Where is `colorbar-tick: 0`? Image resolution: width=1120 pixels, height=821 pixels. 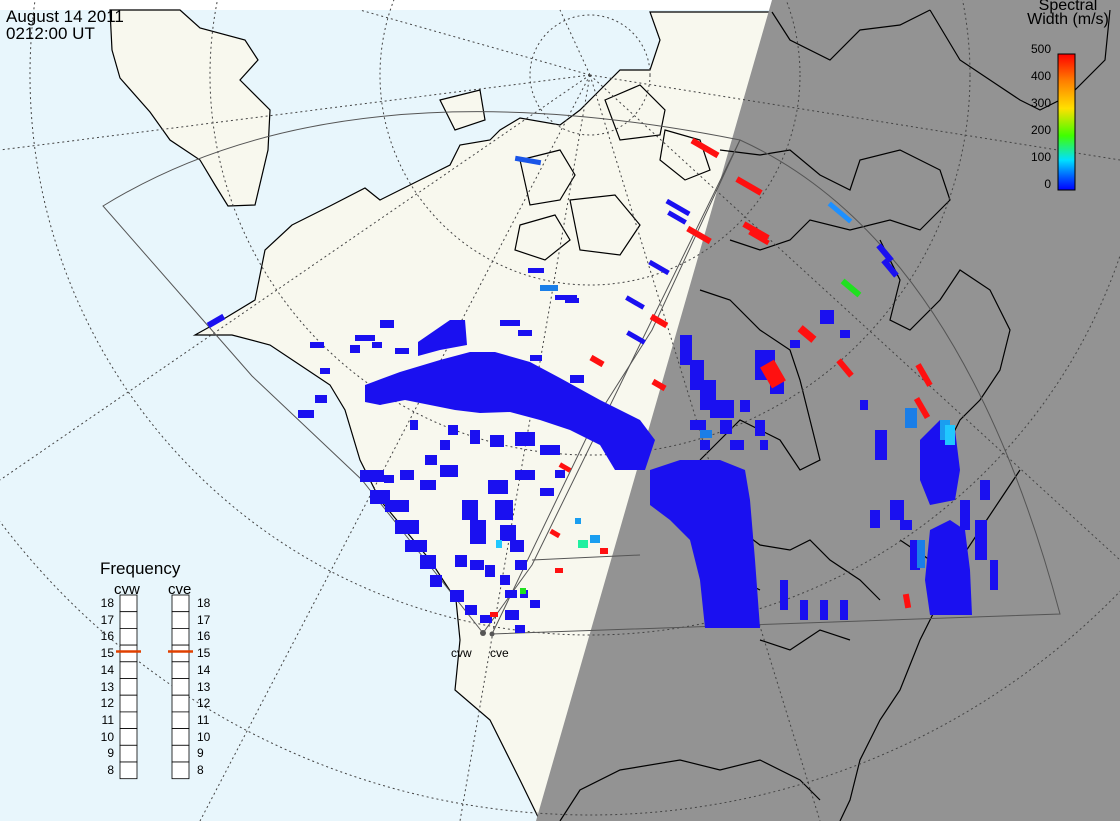
colorbar-tick: 0 is located at coordinates (1047, 184).